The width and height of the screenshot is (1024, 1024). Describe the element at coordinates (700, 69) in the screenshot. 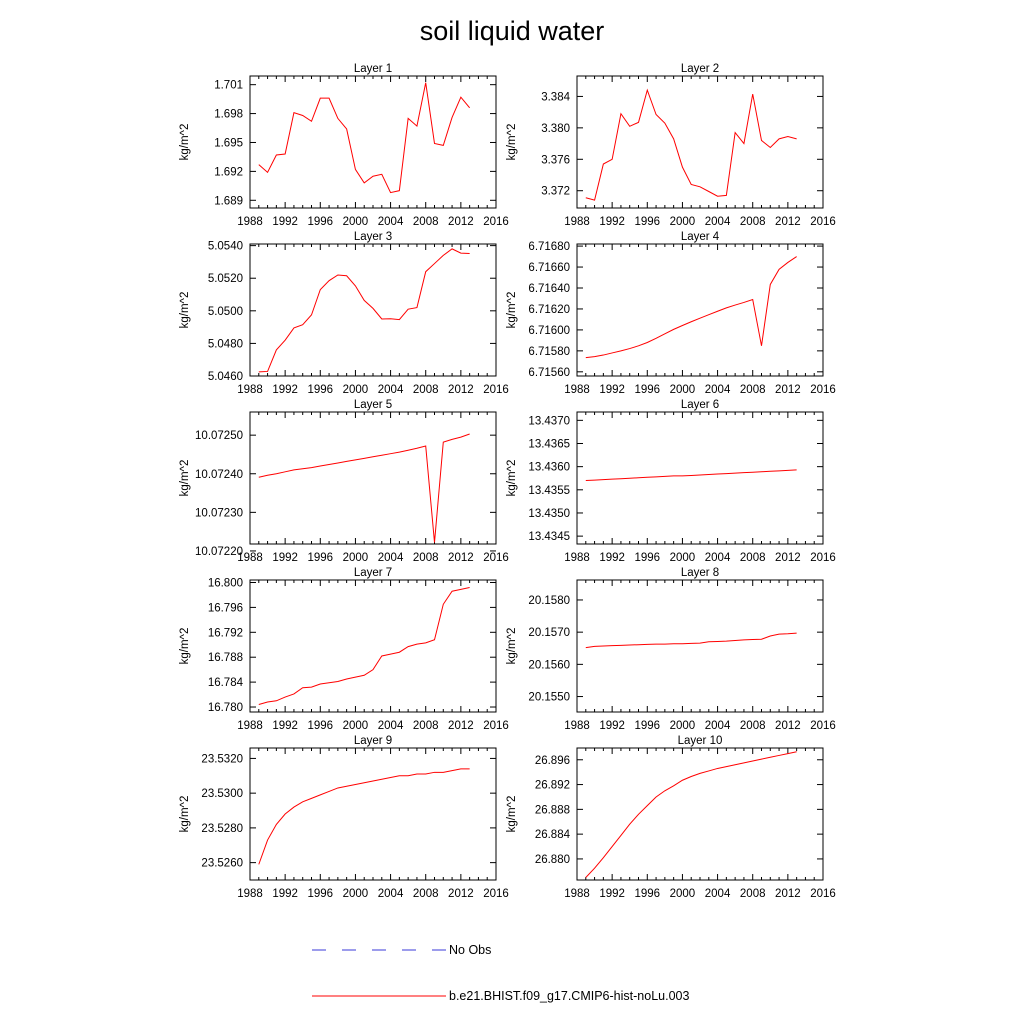

I see `panel-title: Layer 2` at that location.